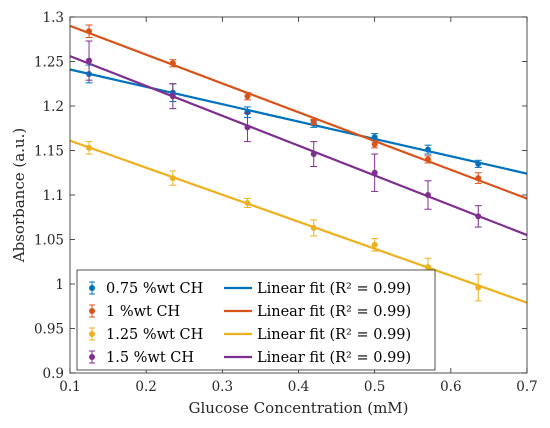 This screenshot has height=428, width=550. What do you see at coordinates (298, 387) in the screenshot?
I see `x-tick-label: 0.4` at bounding box center [298, 387].